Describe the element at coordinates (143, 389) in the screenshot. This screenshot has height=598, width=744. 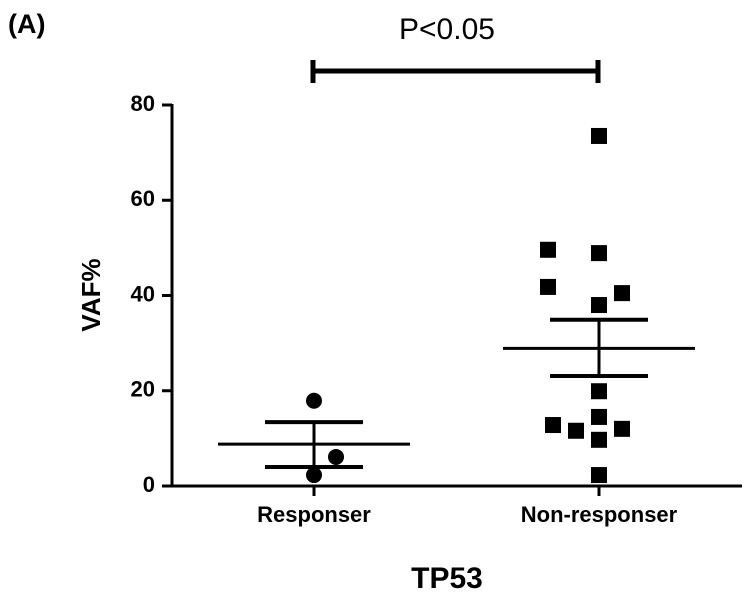
I see `y-tick-label: 20` at that location.